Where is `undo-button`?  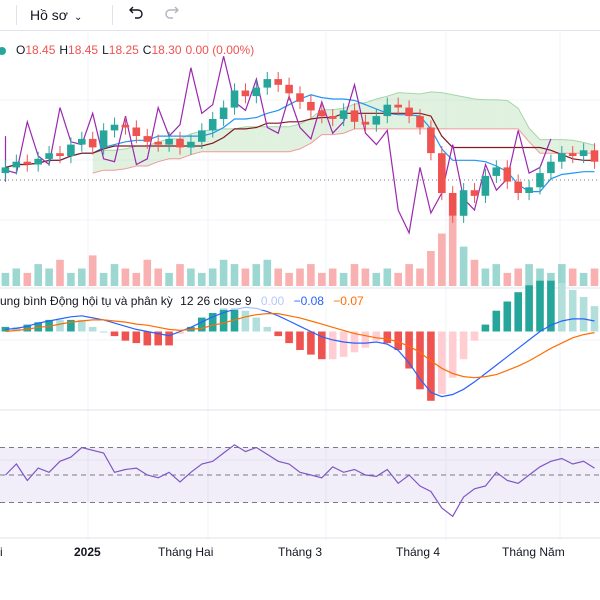
undo-button is located at coordinates (136, 15).